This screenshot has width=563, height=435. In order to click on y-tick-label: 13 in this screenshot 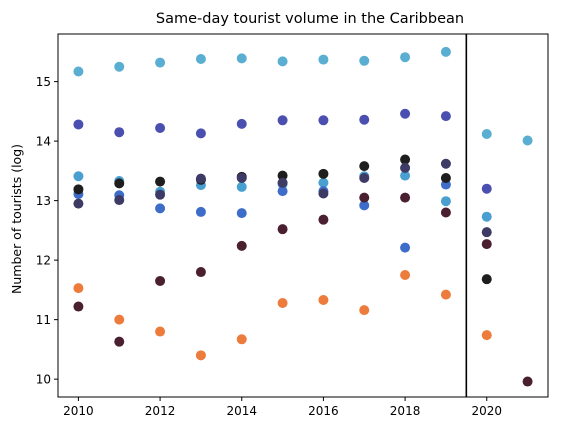, I will do `click(43, 201)`.